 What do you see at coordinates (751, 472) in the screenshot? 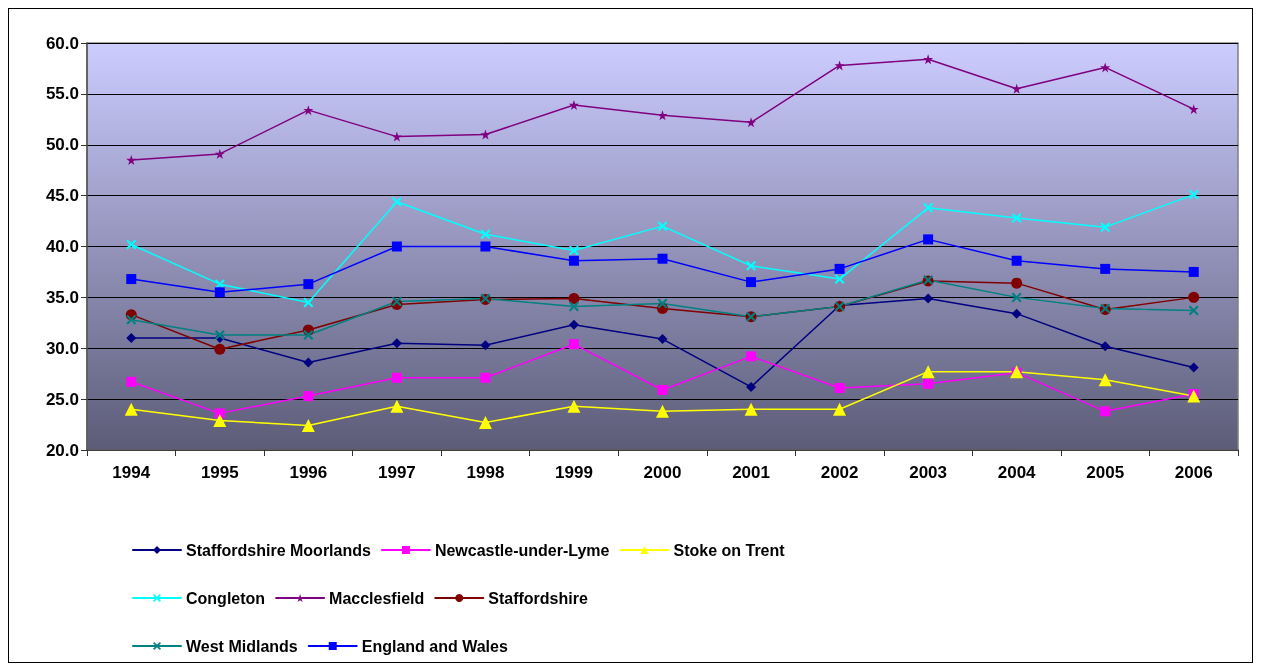
I see `x-tick-label: 2001` at bounding box center [751, 472].